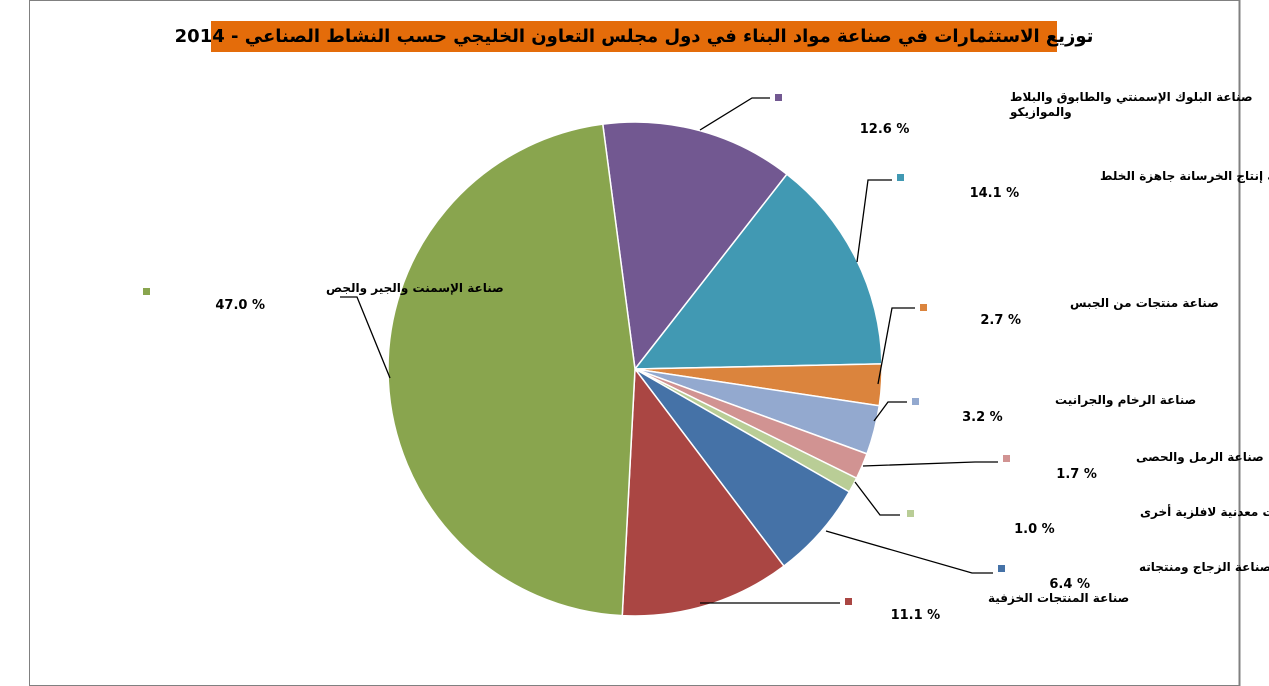 The height and width of the screenshot is (686, 1269). I want to click on slice-value-5: 1.0 %, so click(1034, 529).